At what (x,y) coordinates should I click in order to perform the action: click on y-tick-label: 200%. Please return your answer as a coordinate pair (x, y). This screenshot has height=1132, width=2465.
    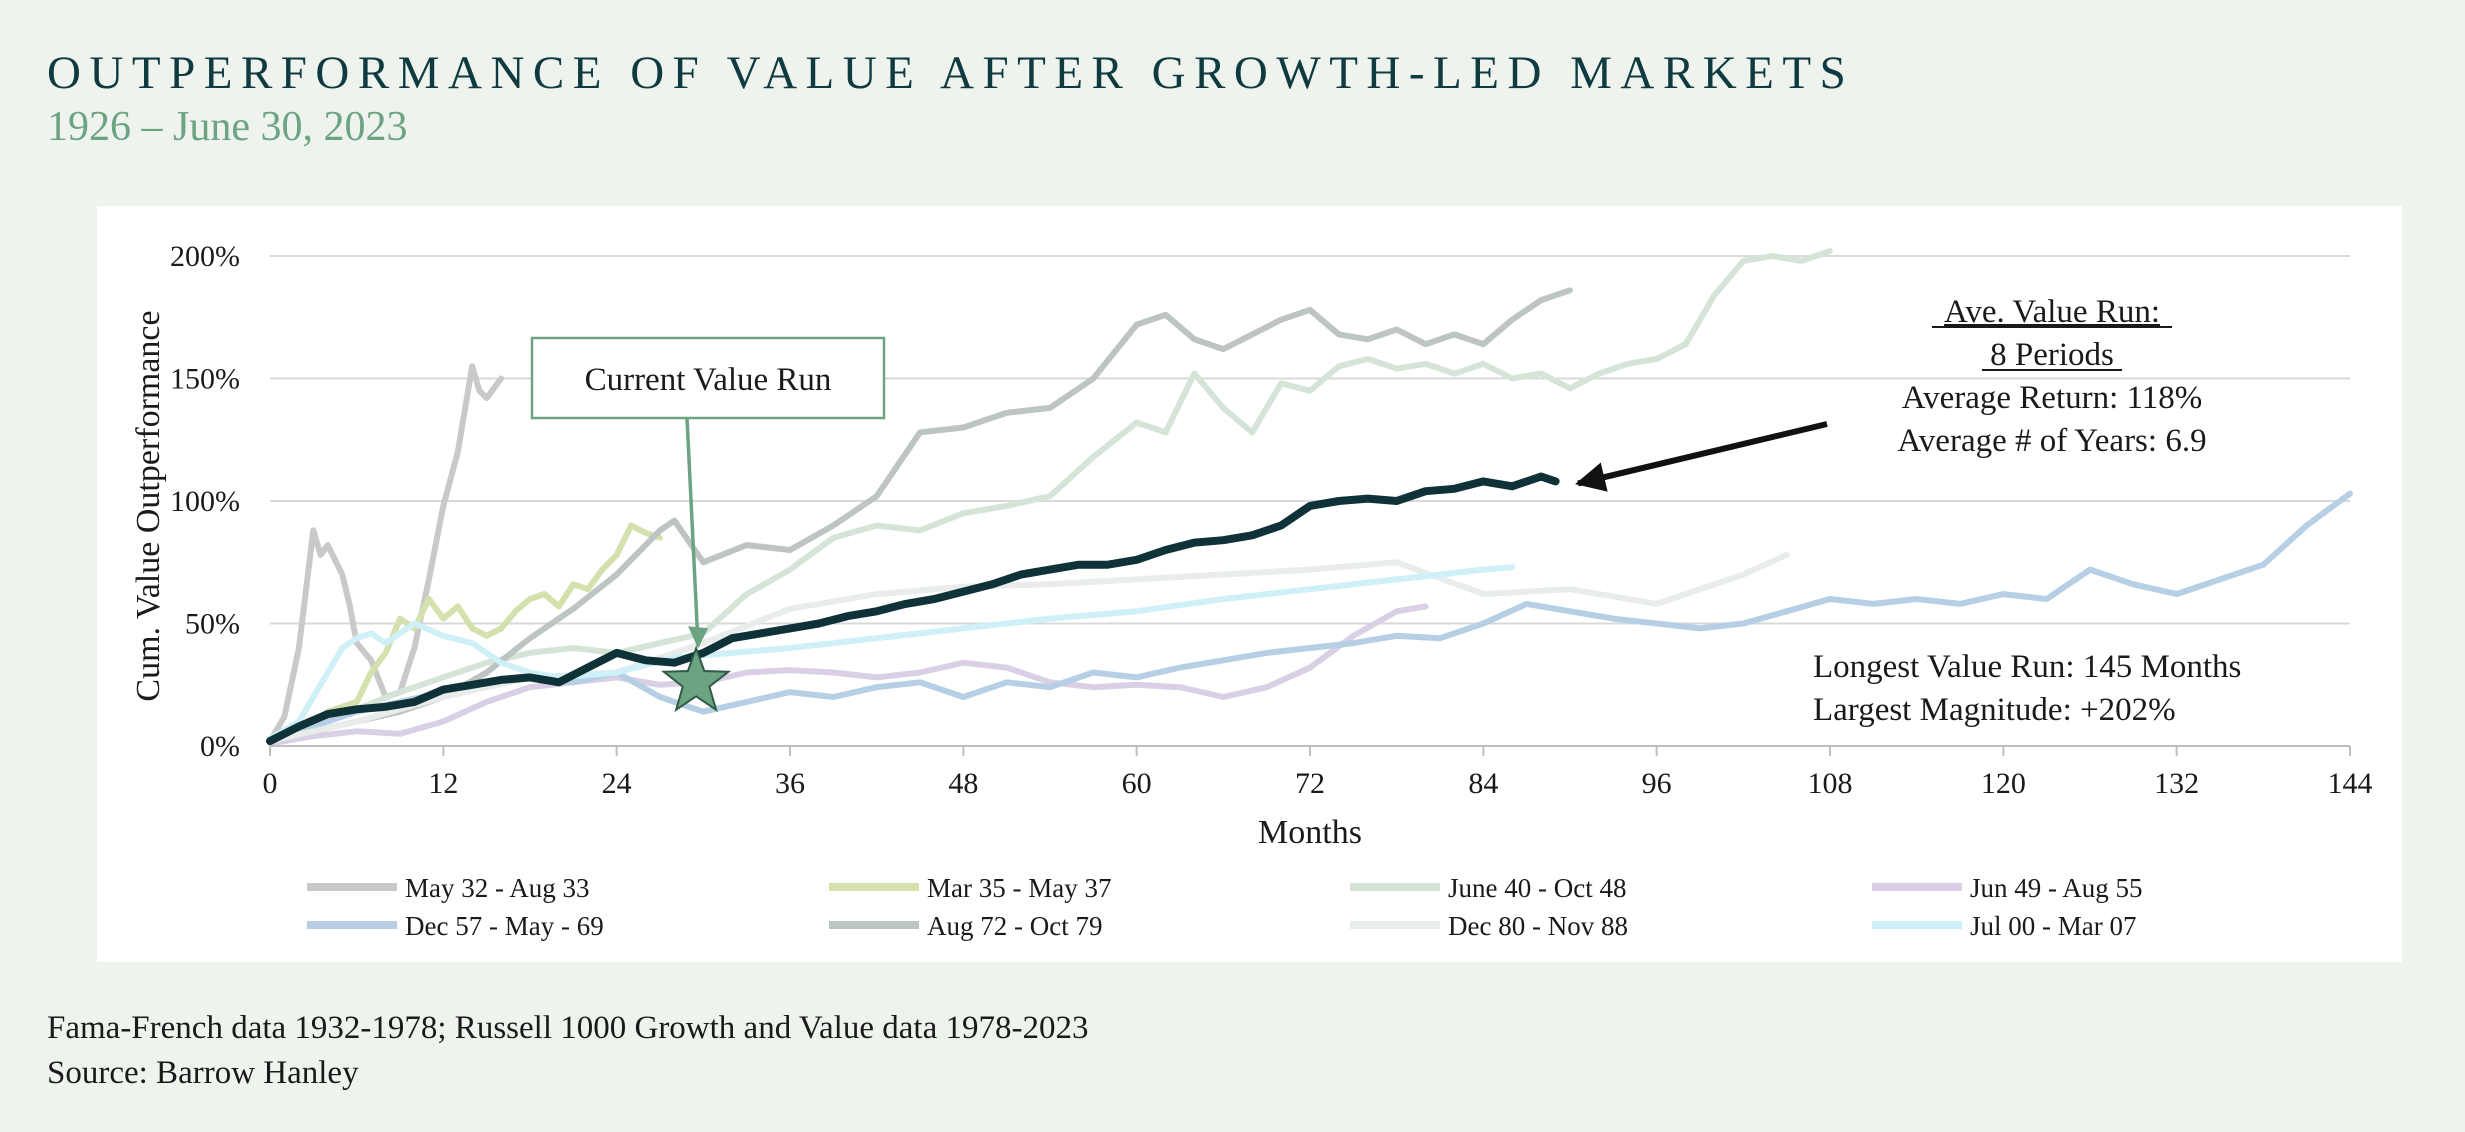
    Looking at the image, I should click on (205, 256).